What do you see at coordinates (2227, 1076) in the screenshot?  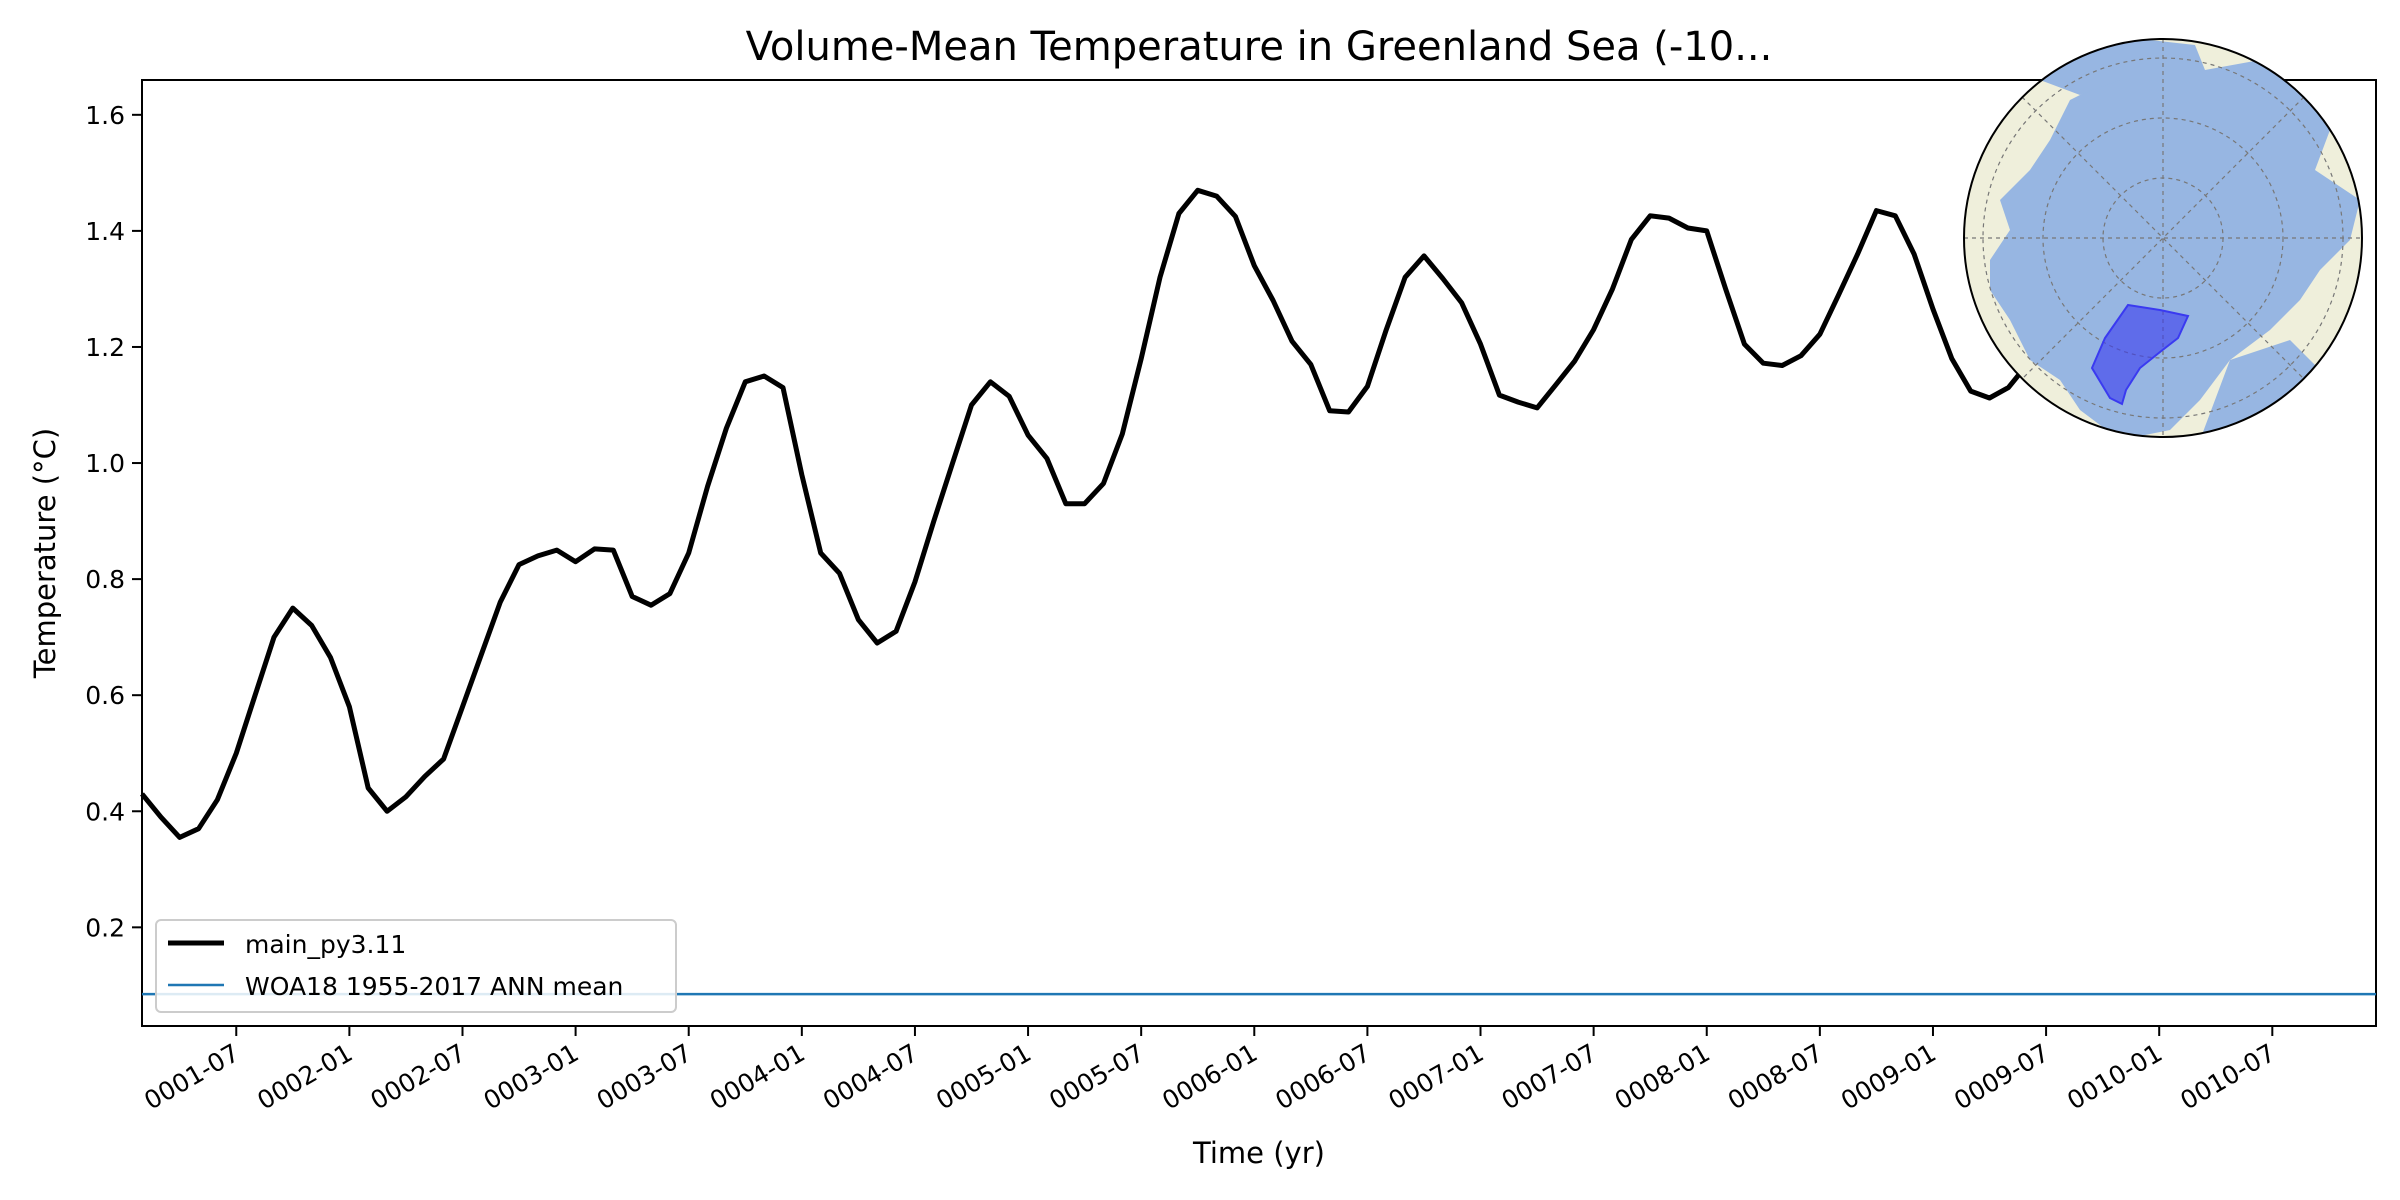 I see `x-tick-label: 0010-07` at bounding box center [2227, 1076].